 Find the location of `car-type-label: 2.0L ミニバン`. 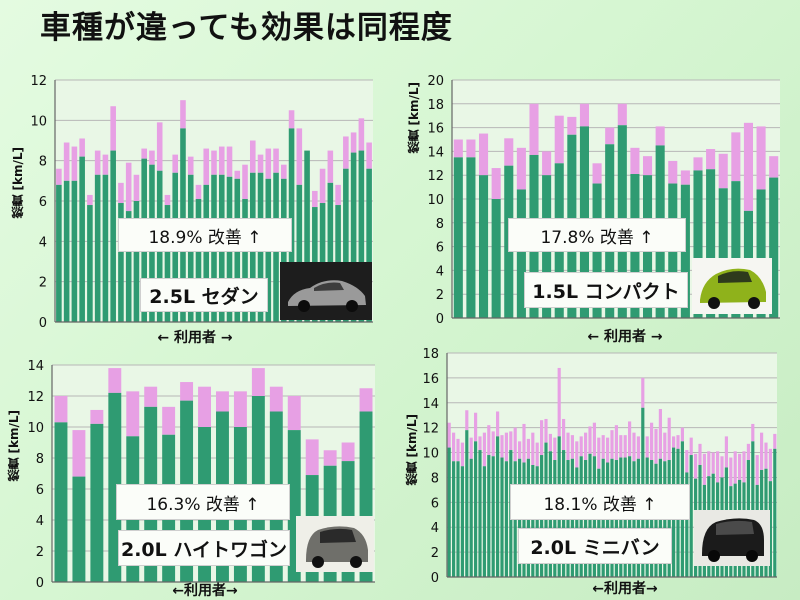

car-type-label: 2.0L ミニバン is located at coordinates (595, 546).